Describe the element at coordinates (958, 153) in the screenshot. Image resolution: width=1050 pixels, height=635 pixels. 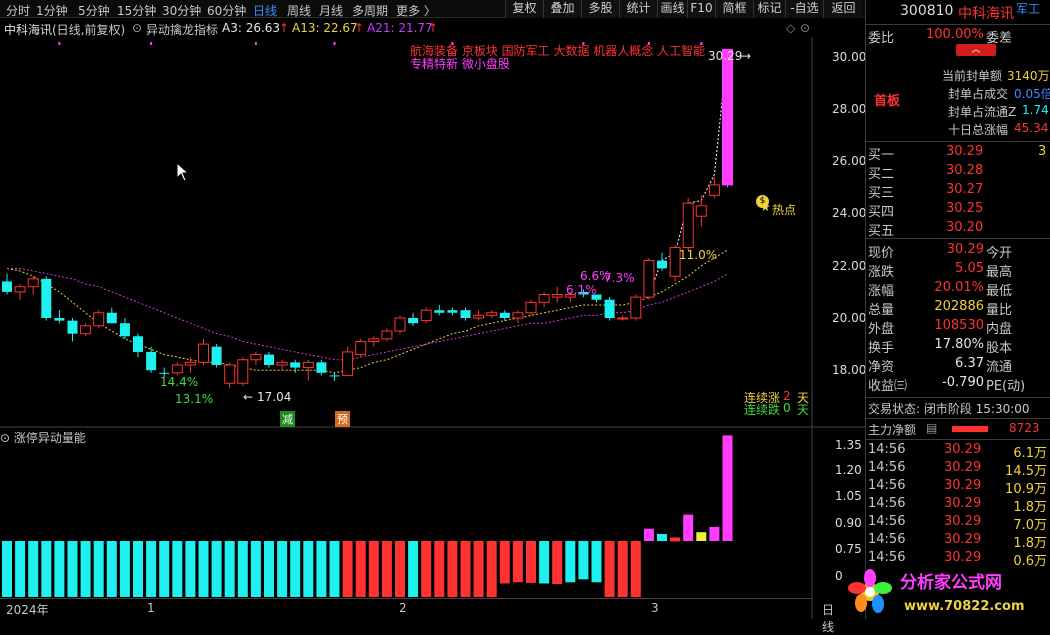
I see `bid-row: 买一 30.29 3` at that location.